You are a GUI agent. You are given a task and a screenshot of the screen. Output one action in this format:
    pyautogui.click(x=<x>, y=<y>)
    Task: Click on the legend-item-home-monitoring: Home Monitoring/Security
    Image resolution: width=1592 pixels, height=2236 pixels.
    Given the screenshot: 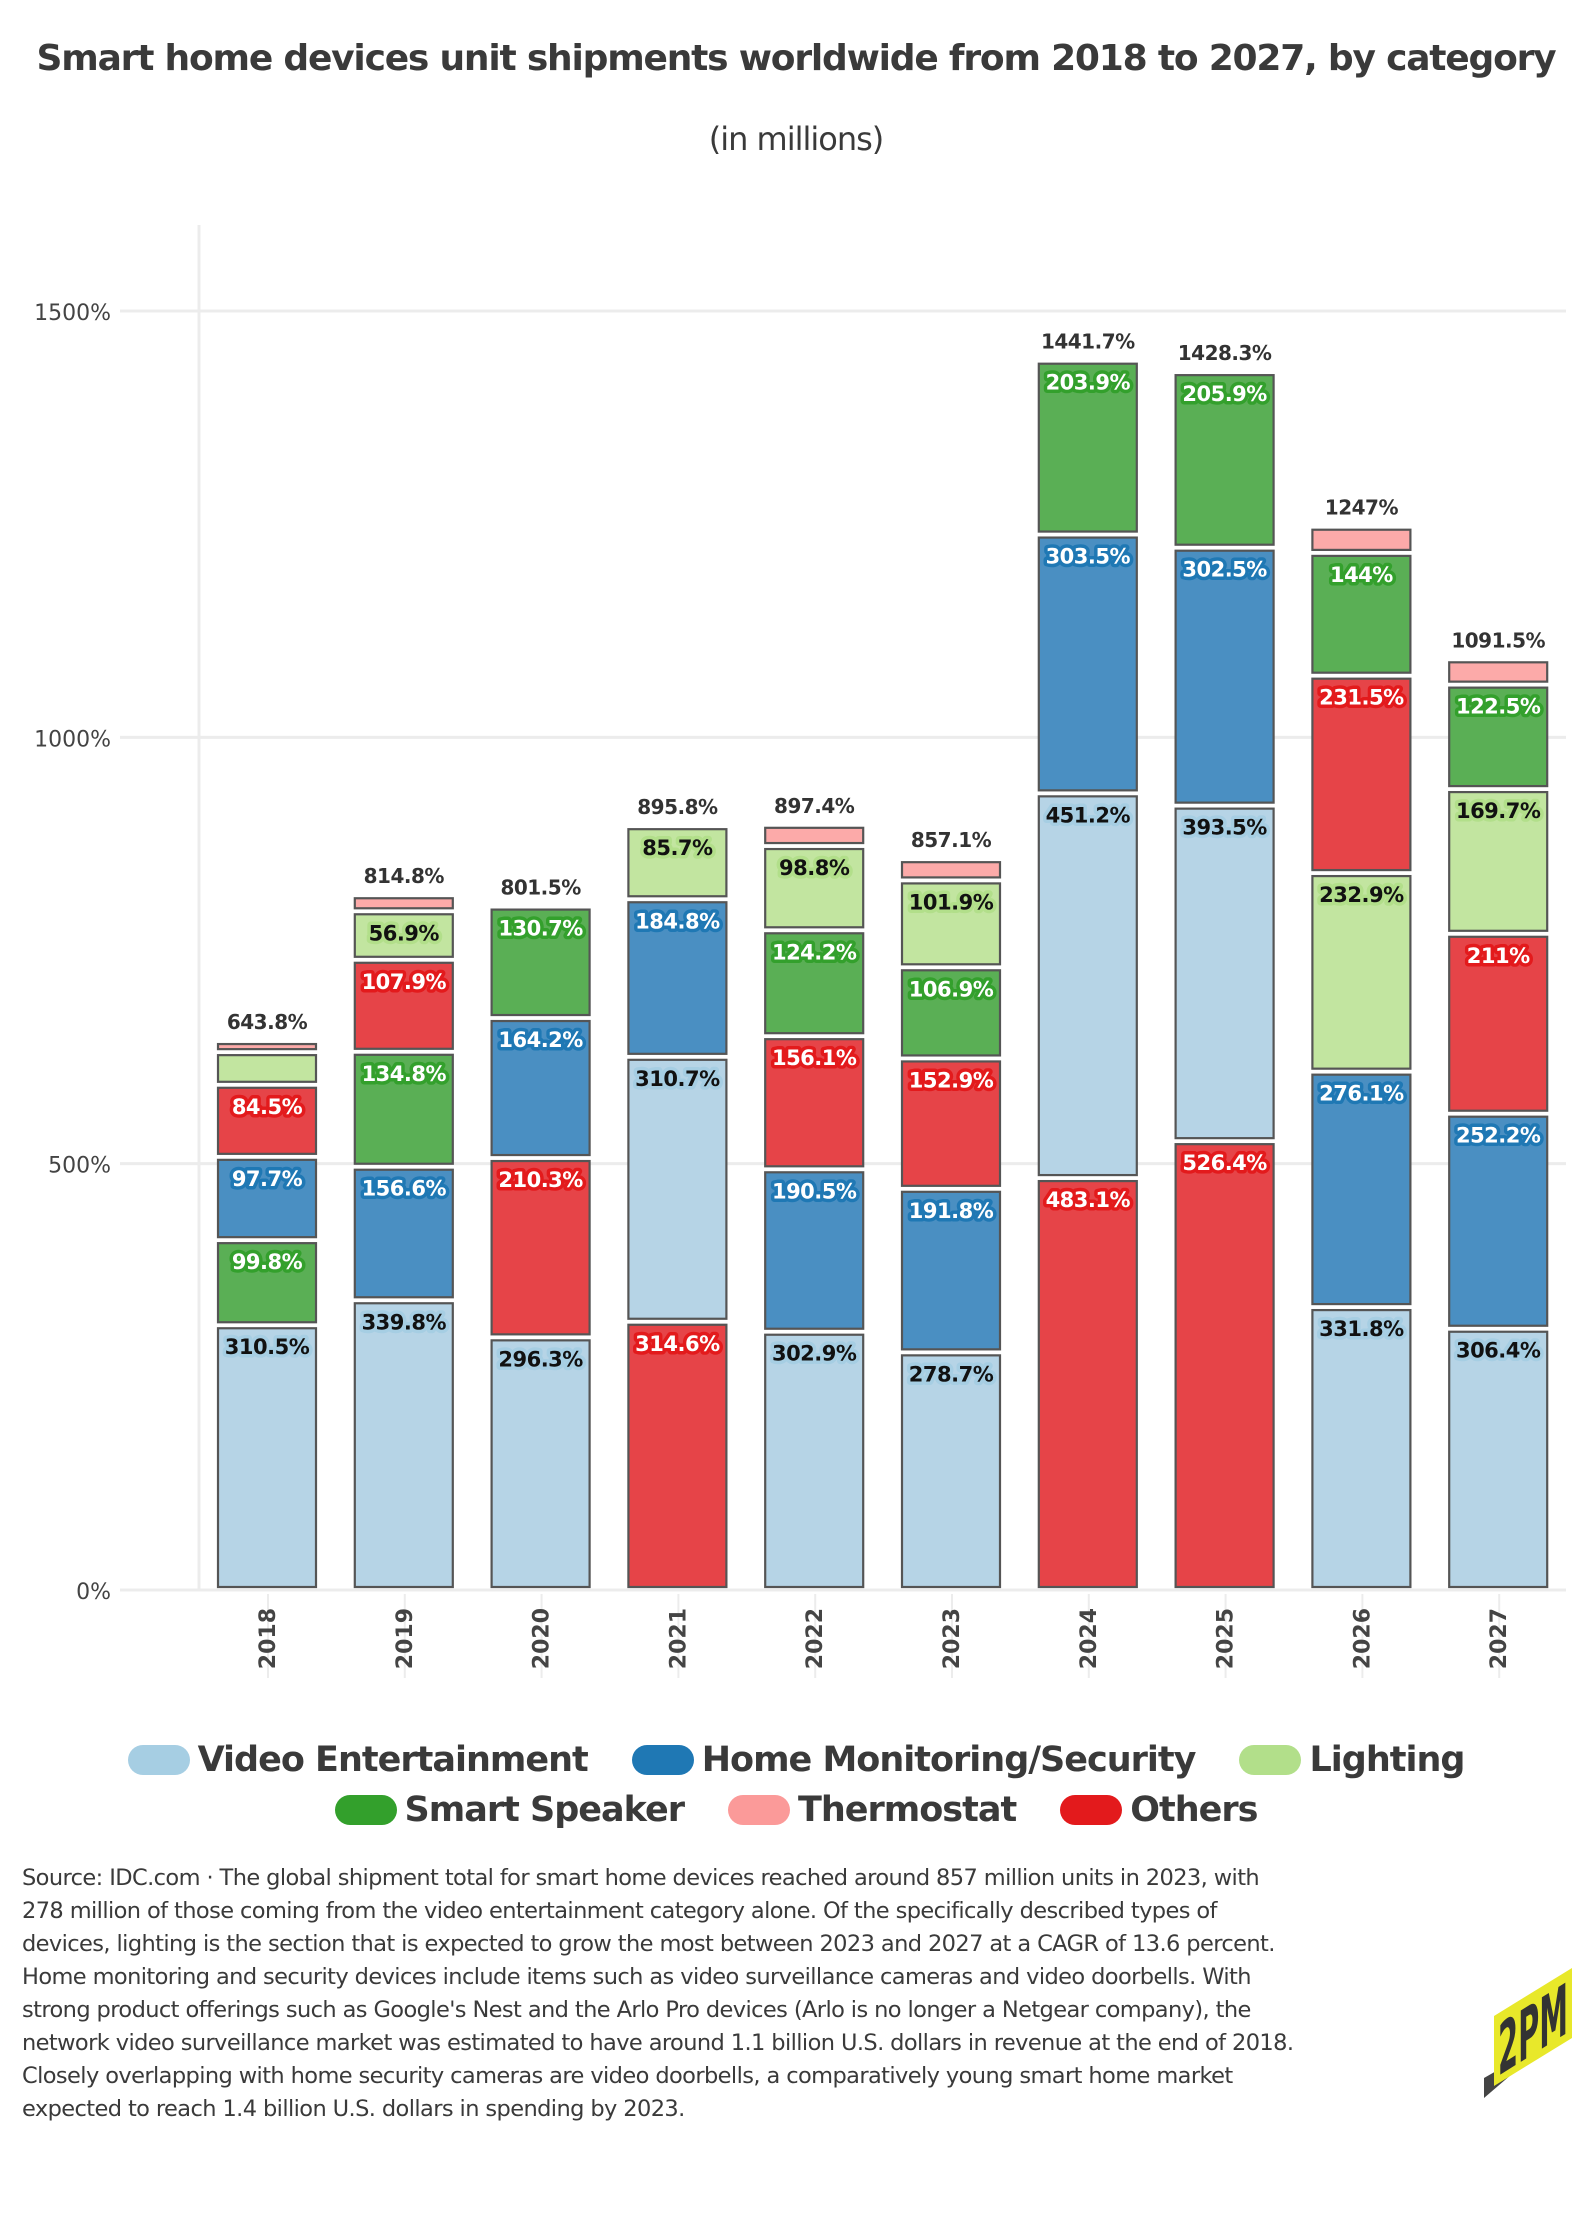 What is the action you would take?
    pyautogui.click(x=914, y=1760)
    